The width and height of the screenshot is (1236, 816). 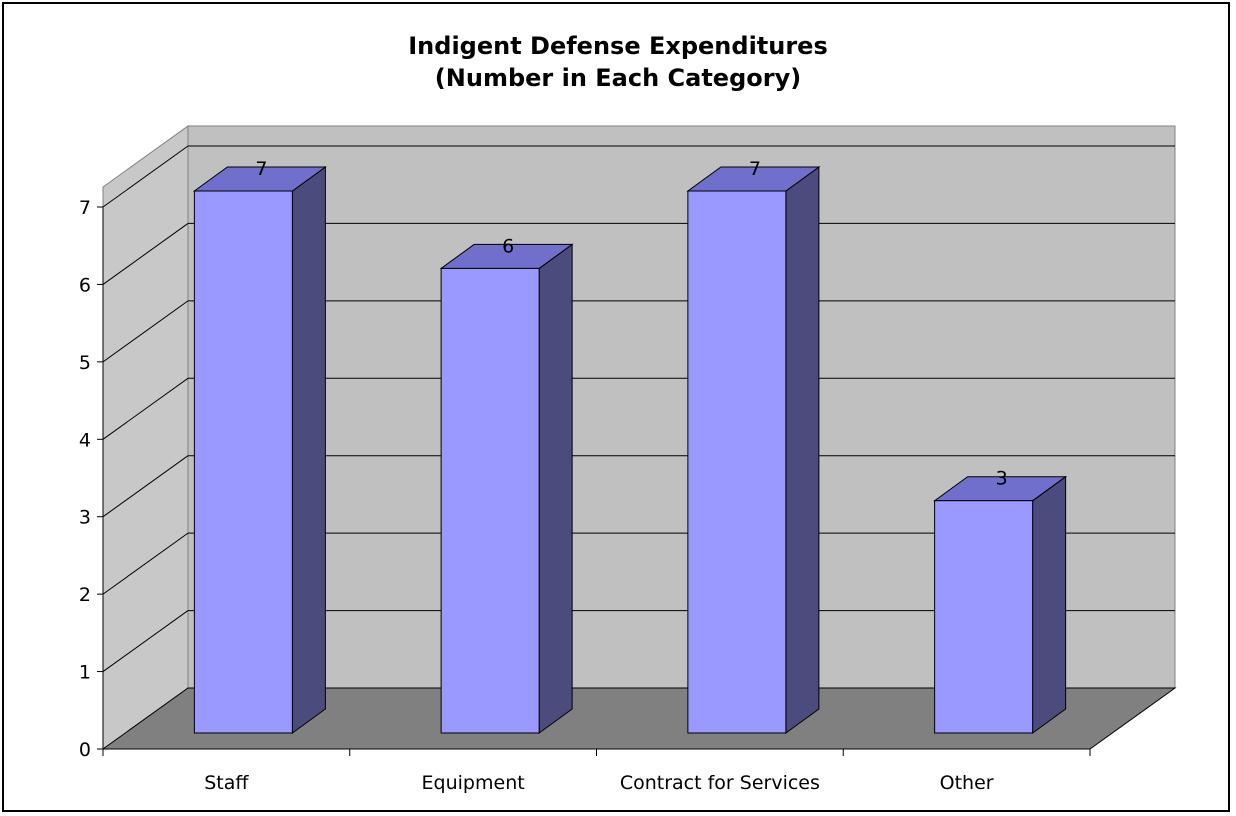 What do you see at coordinates (85, 750) in the screenshot?
I see `y-tick-label: 0` at bounding box center [85, 750].